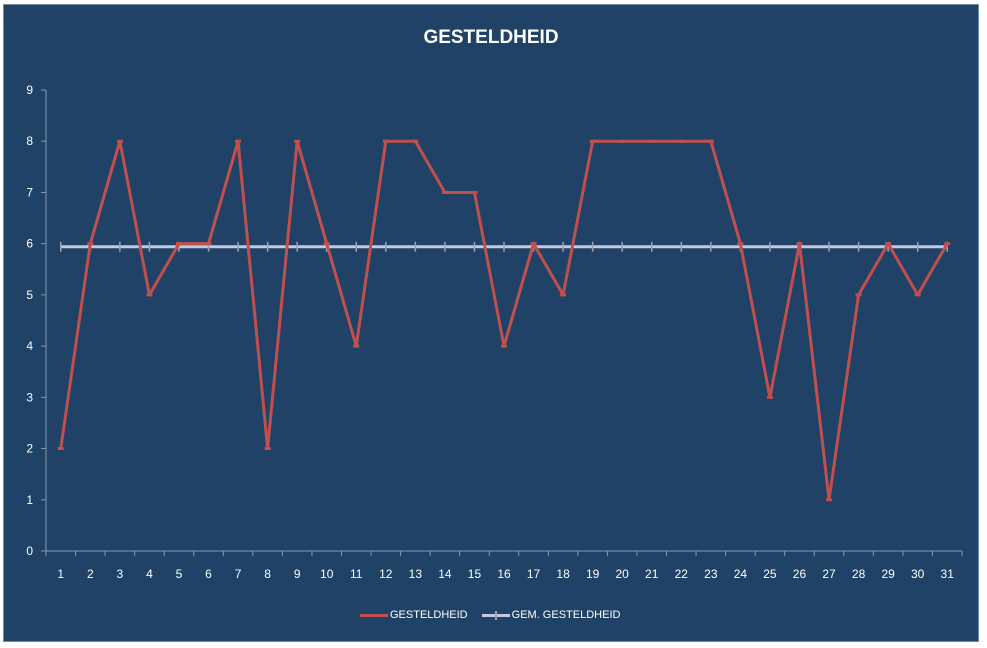  I want to click on x-tick-label: 24, so click(741, 574).